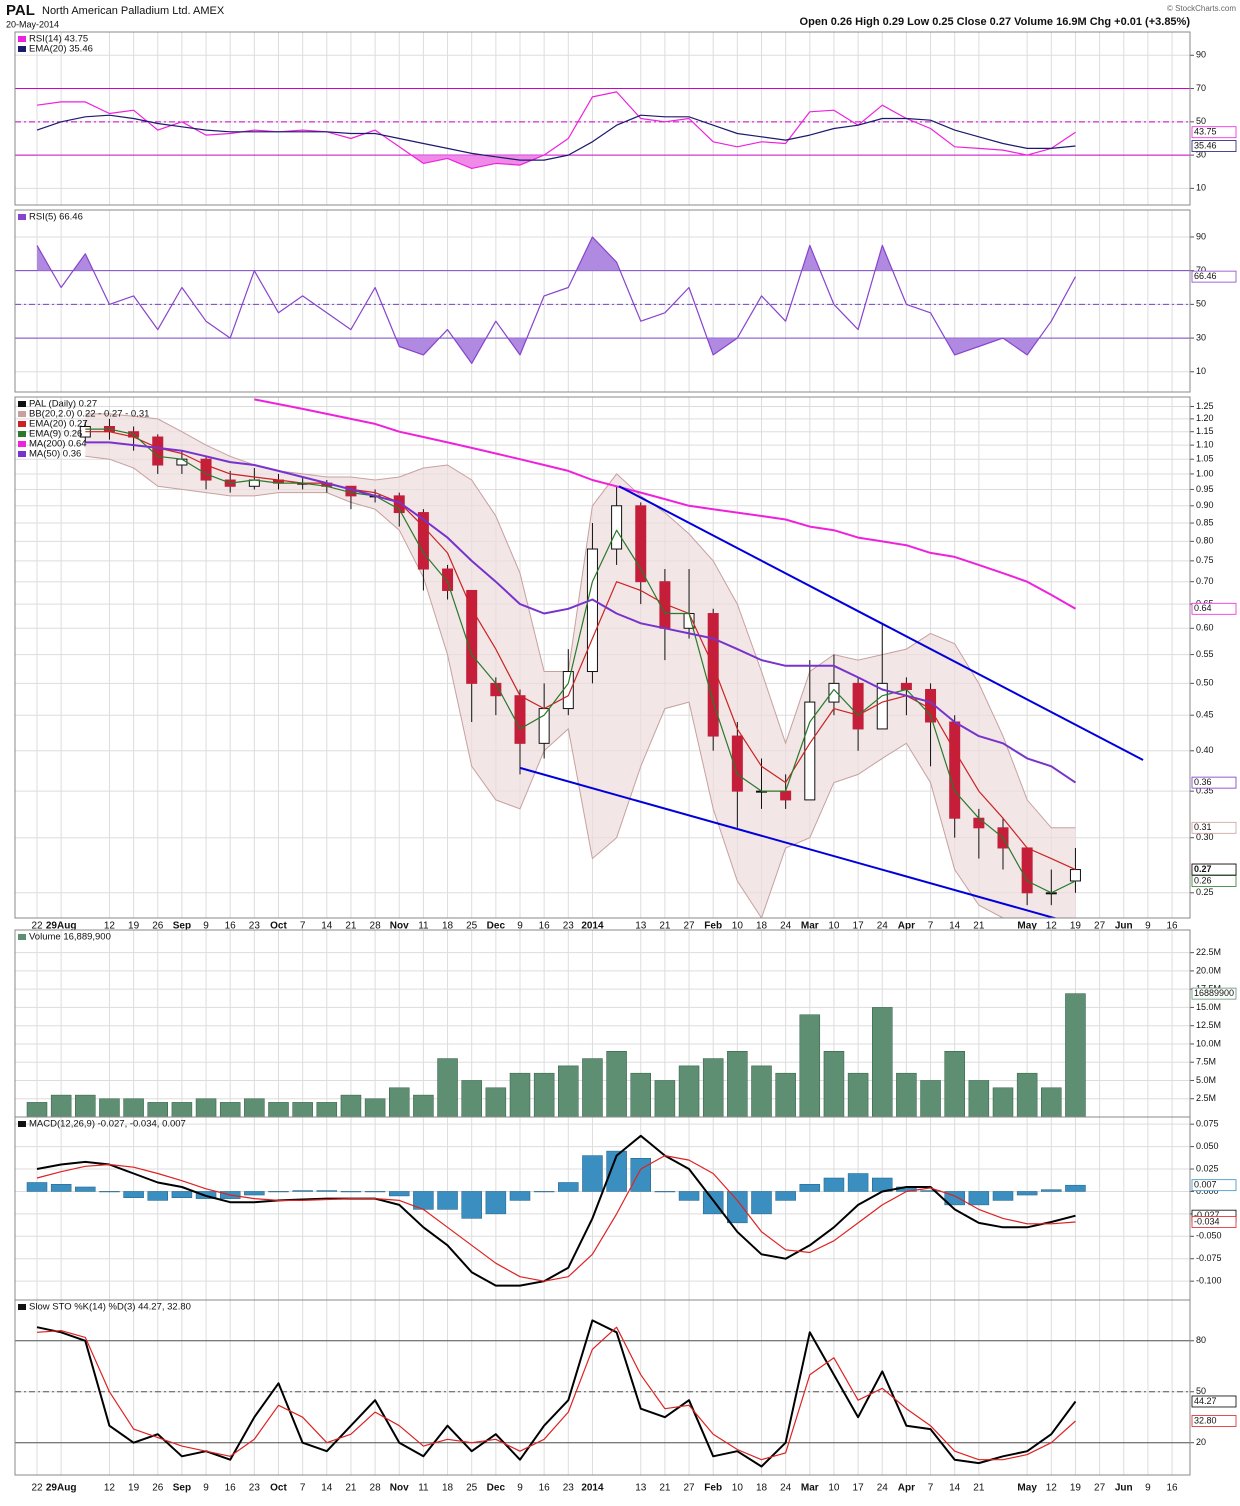 The image size is (1240, 1506). I want to click on company-name: North American Palladium Ltd. AMEX, so click(133, 11).